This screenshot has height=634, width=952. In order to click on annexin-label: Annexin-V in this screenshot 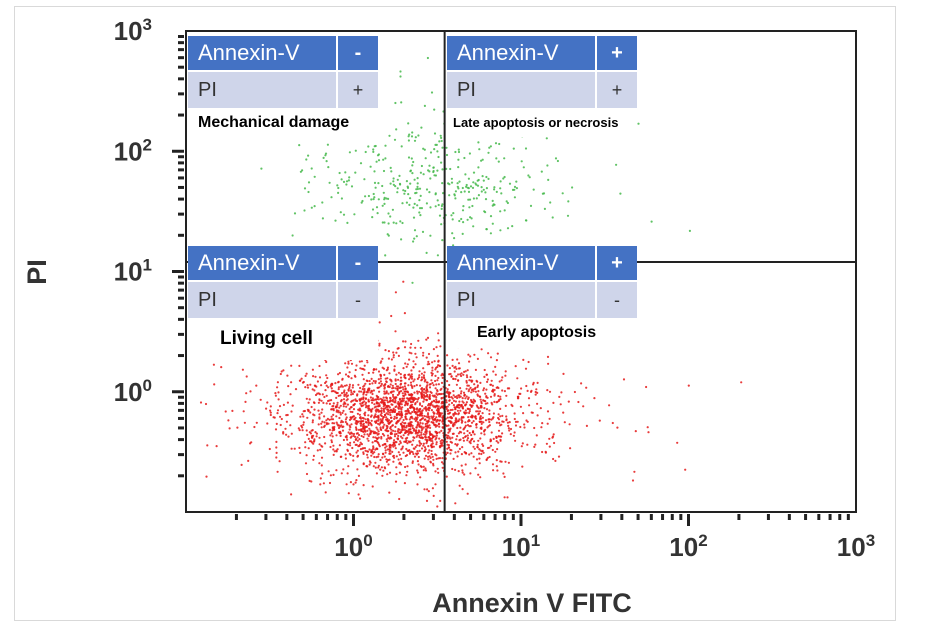, I will do `click(522, 263)`.